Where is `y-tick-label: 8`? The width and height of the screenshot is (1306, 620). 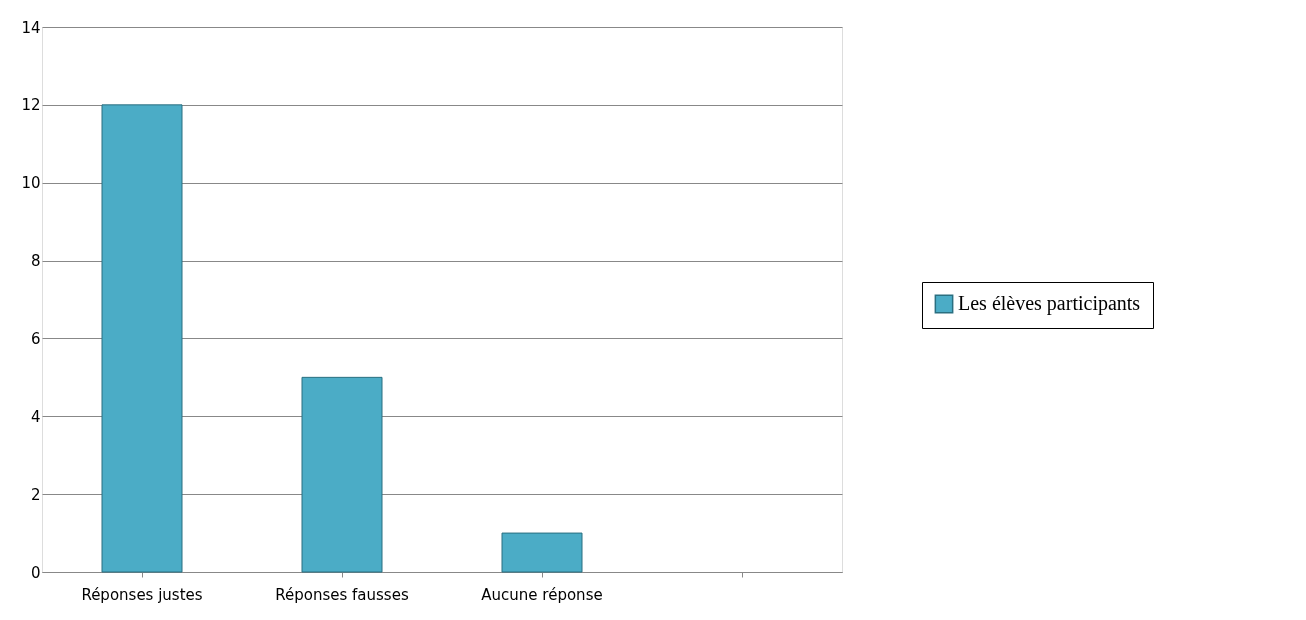
y-tick-label: 8 is located at coordinates (35, 261).